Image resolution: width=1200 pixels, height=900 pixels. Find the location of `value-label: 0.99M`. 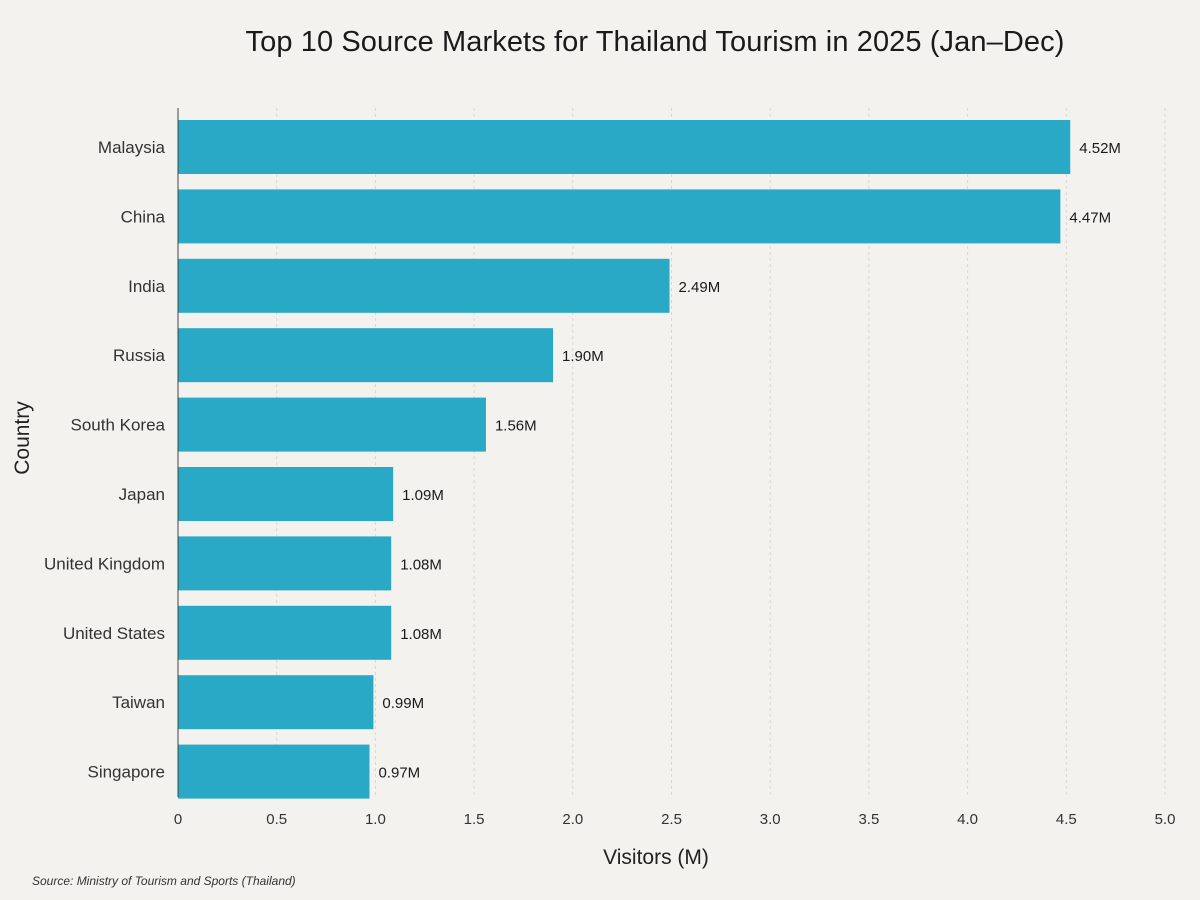

value-label: 0.99M is located at coordinates (403, 703).